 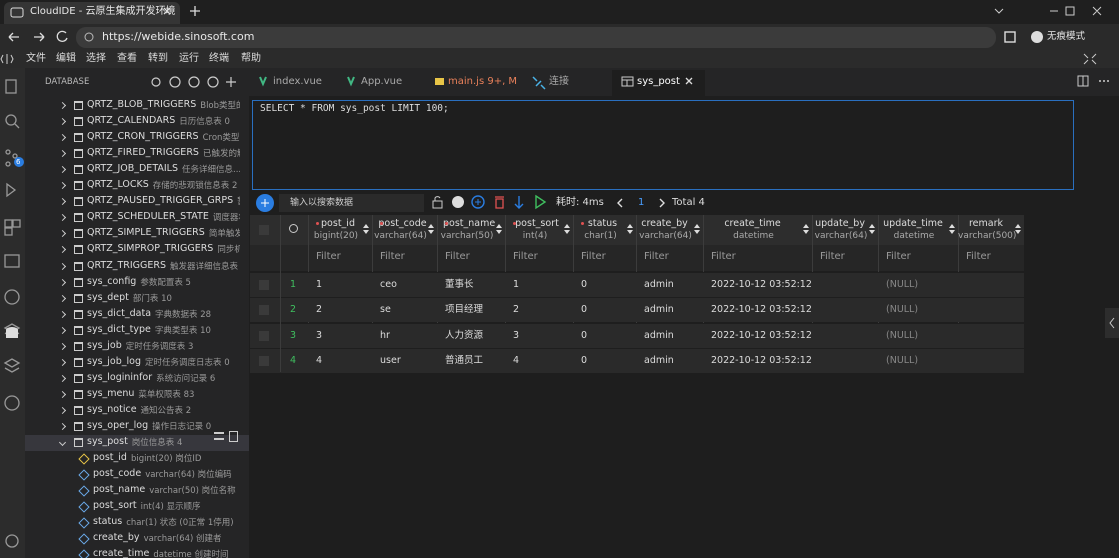 What do you see at coordinates (119, 329) in the screenshot?
I see `table-name: sys_dict_type` at bounding box center [119, 329].